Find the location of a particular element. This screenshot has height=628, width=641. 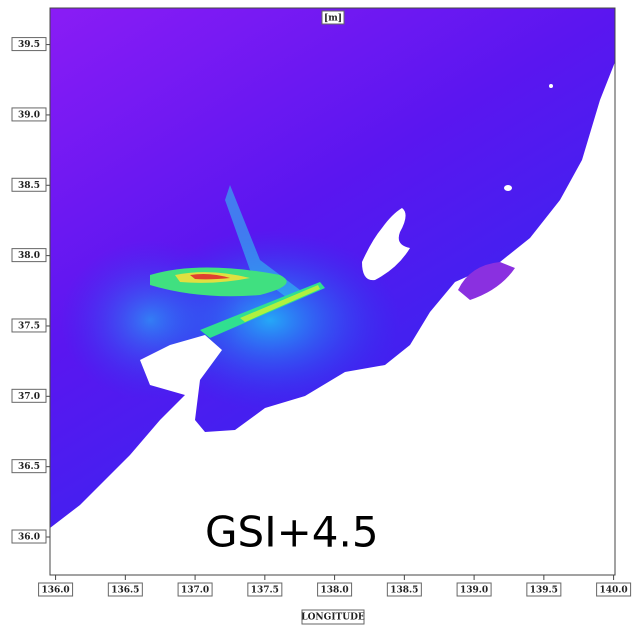

x-axis-label-box is located at coordinates (333, 617).